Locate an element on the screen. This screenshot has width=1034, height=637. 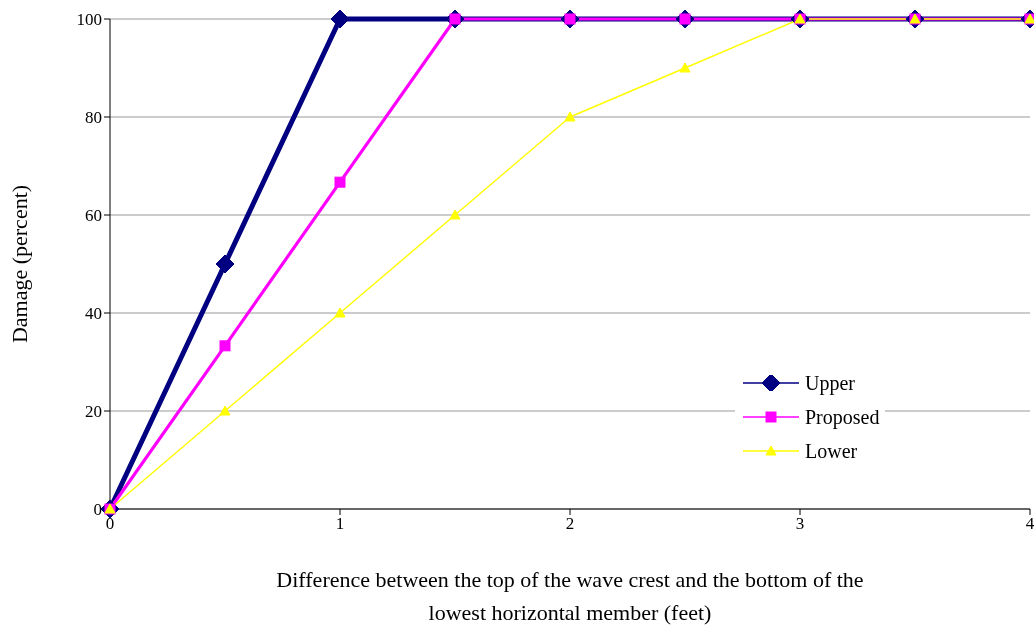
y-tick-label: 40 is located at coordinates (93, 314).